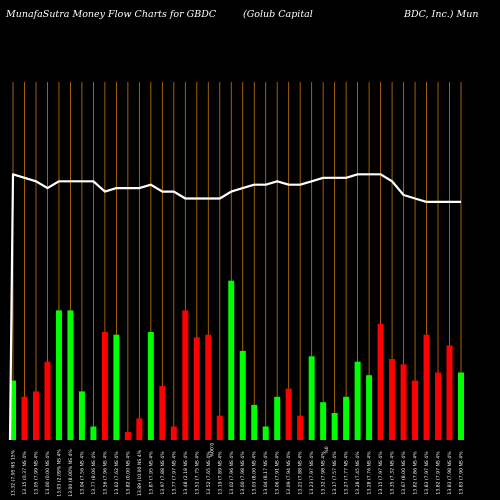 This screenshot has height=500, width=500. I want to click on x-tick-label: 13.35 (7.32 NS 4%, so click(393, 473).